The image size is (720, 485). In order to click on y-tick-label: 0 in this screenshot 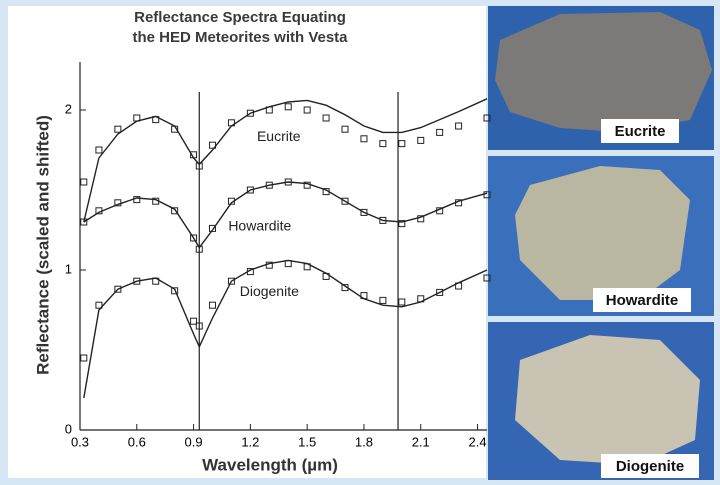, I will do `click(68, 428)`.